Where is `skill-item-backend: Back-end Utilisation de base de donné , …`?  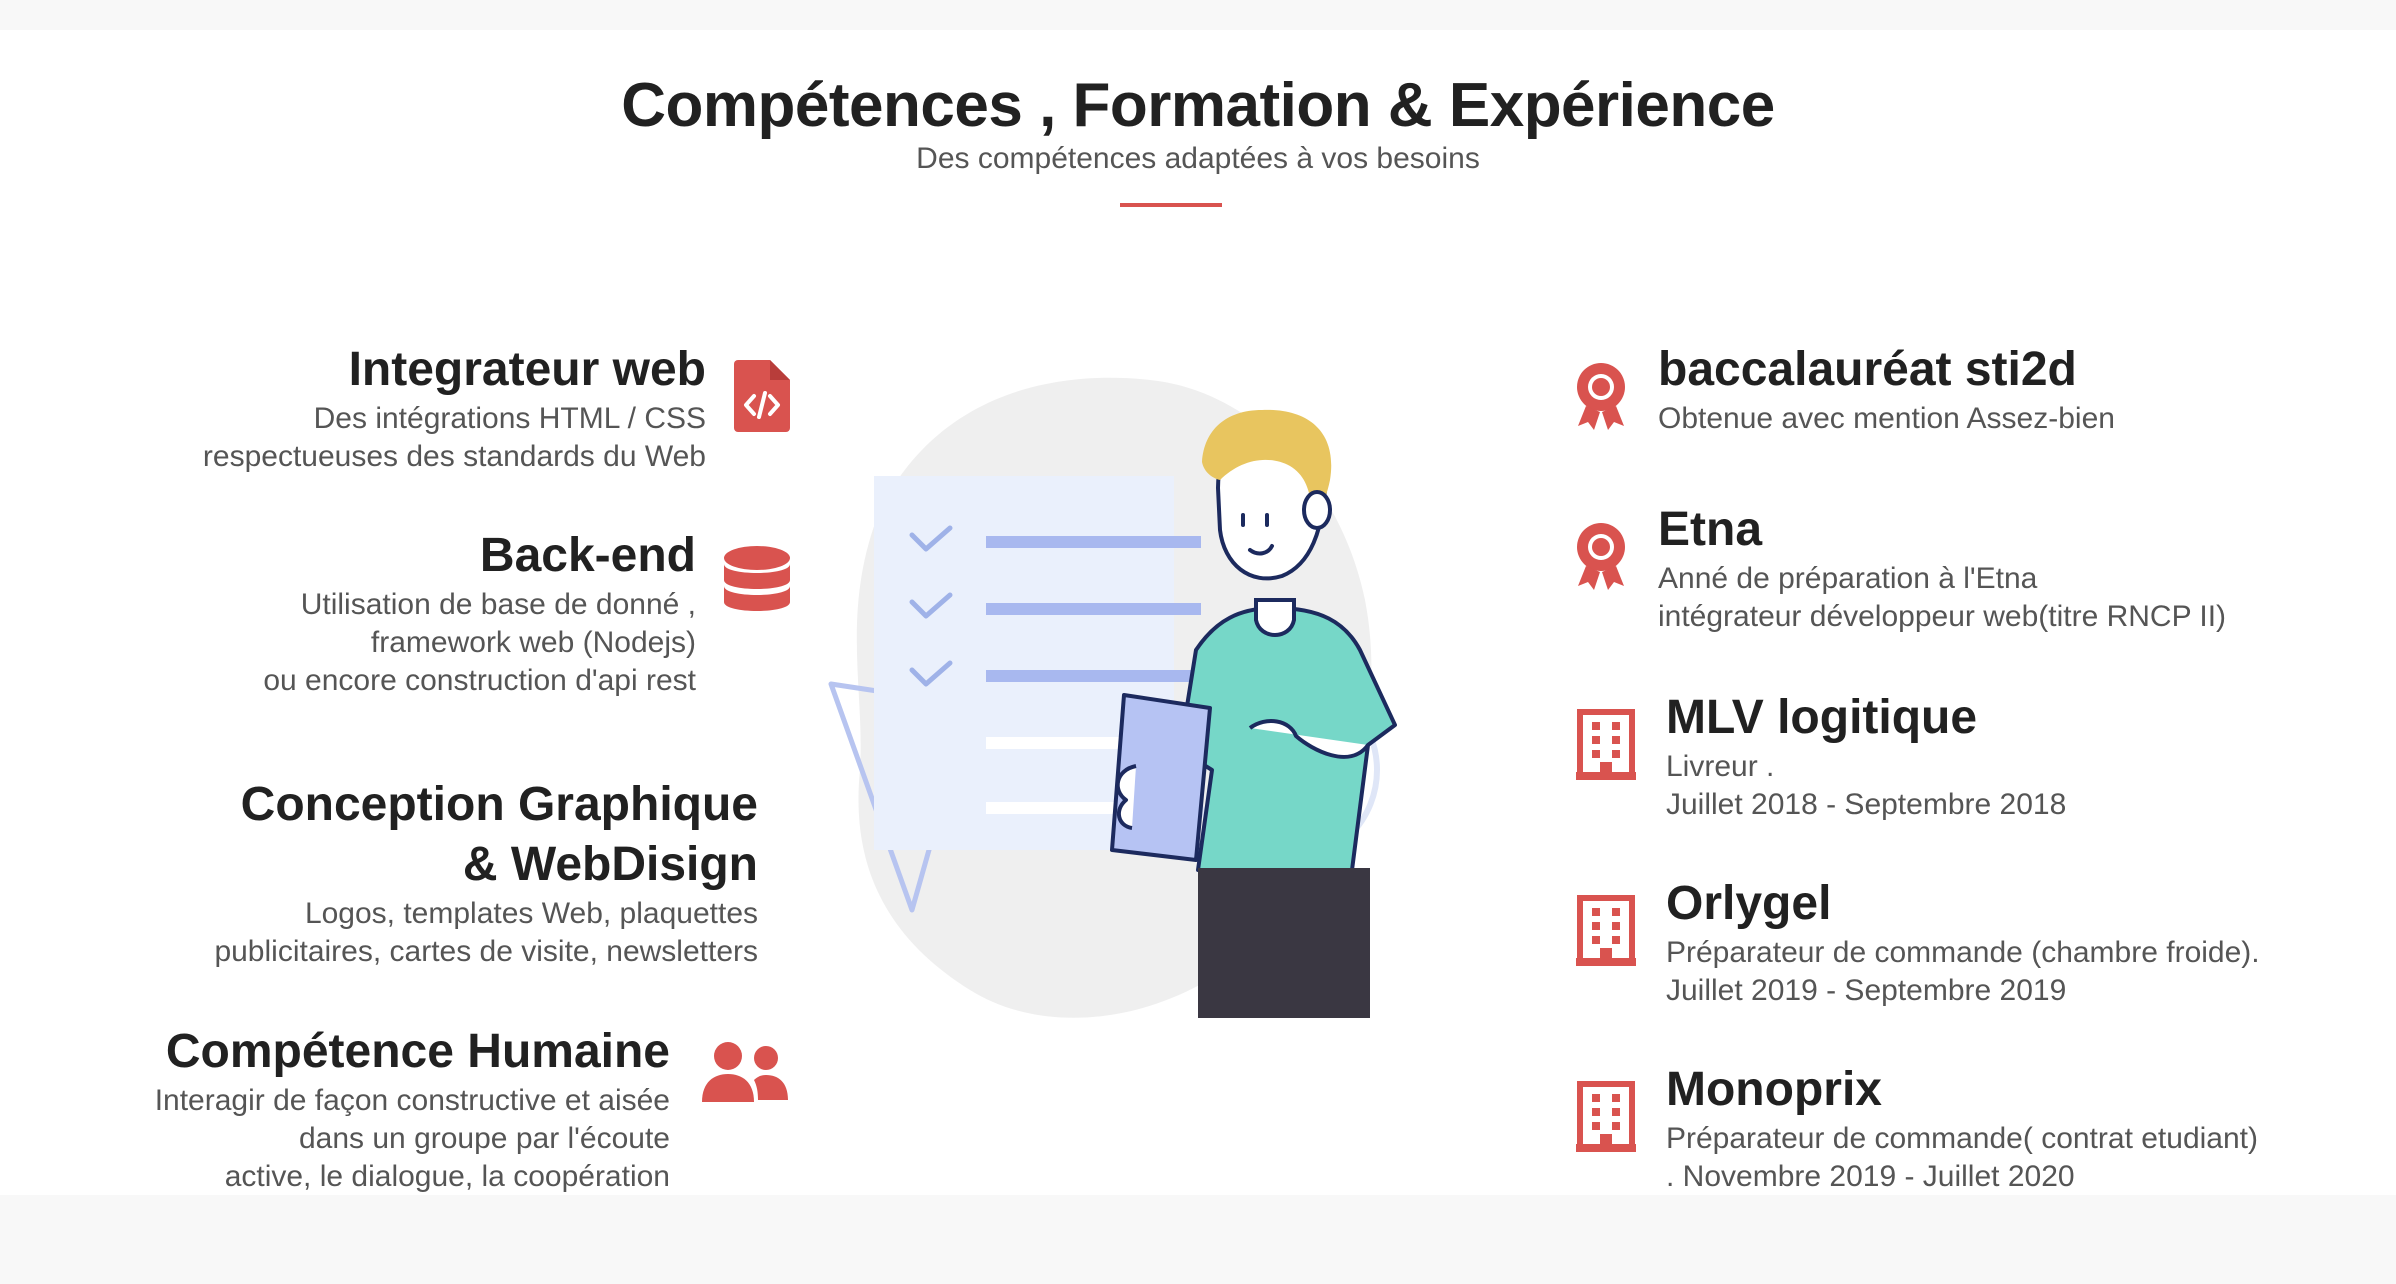 skill-item-backend: Back-end Utilisation de base de donné , … is located at coordinates (398, 613).